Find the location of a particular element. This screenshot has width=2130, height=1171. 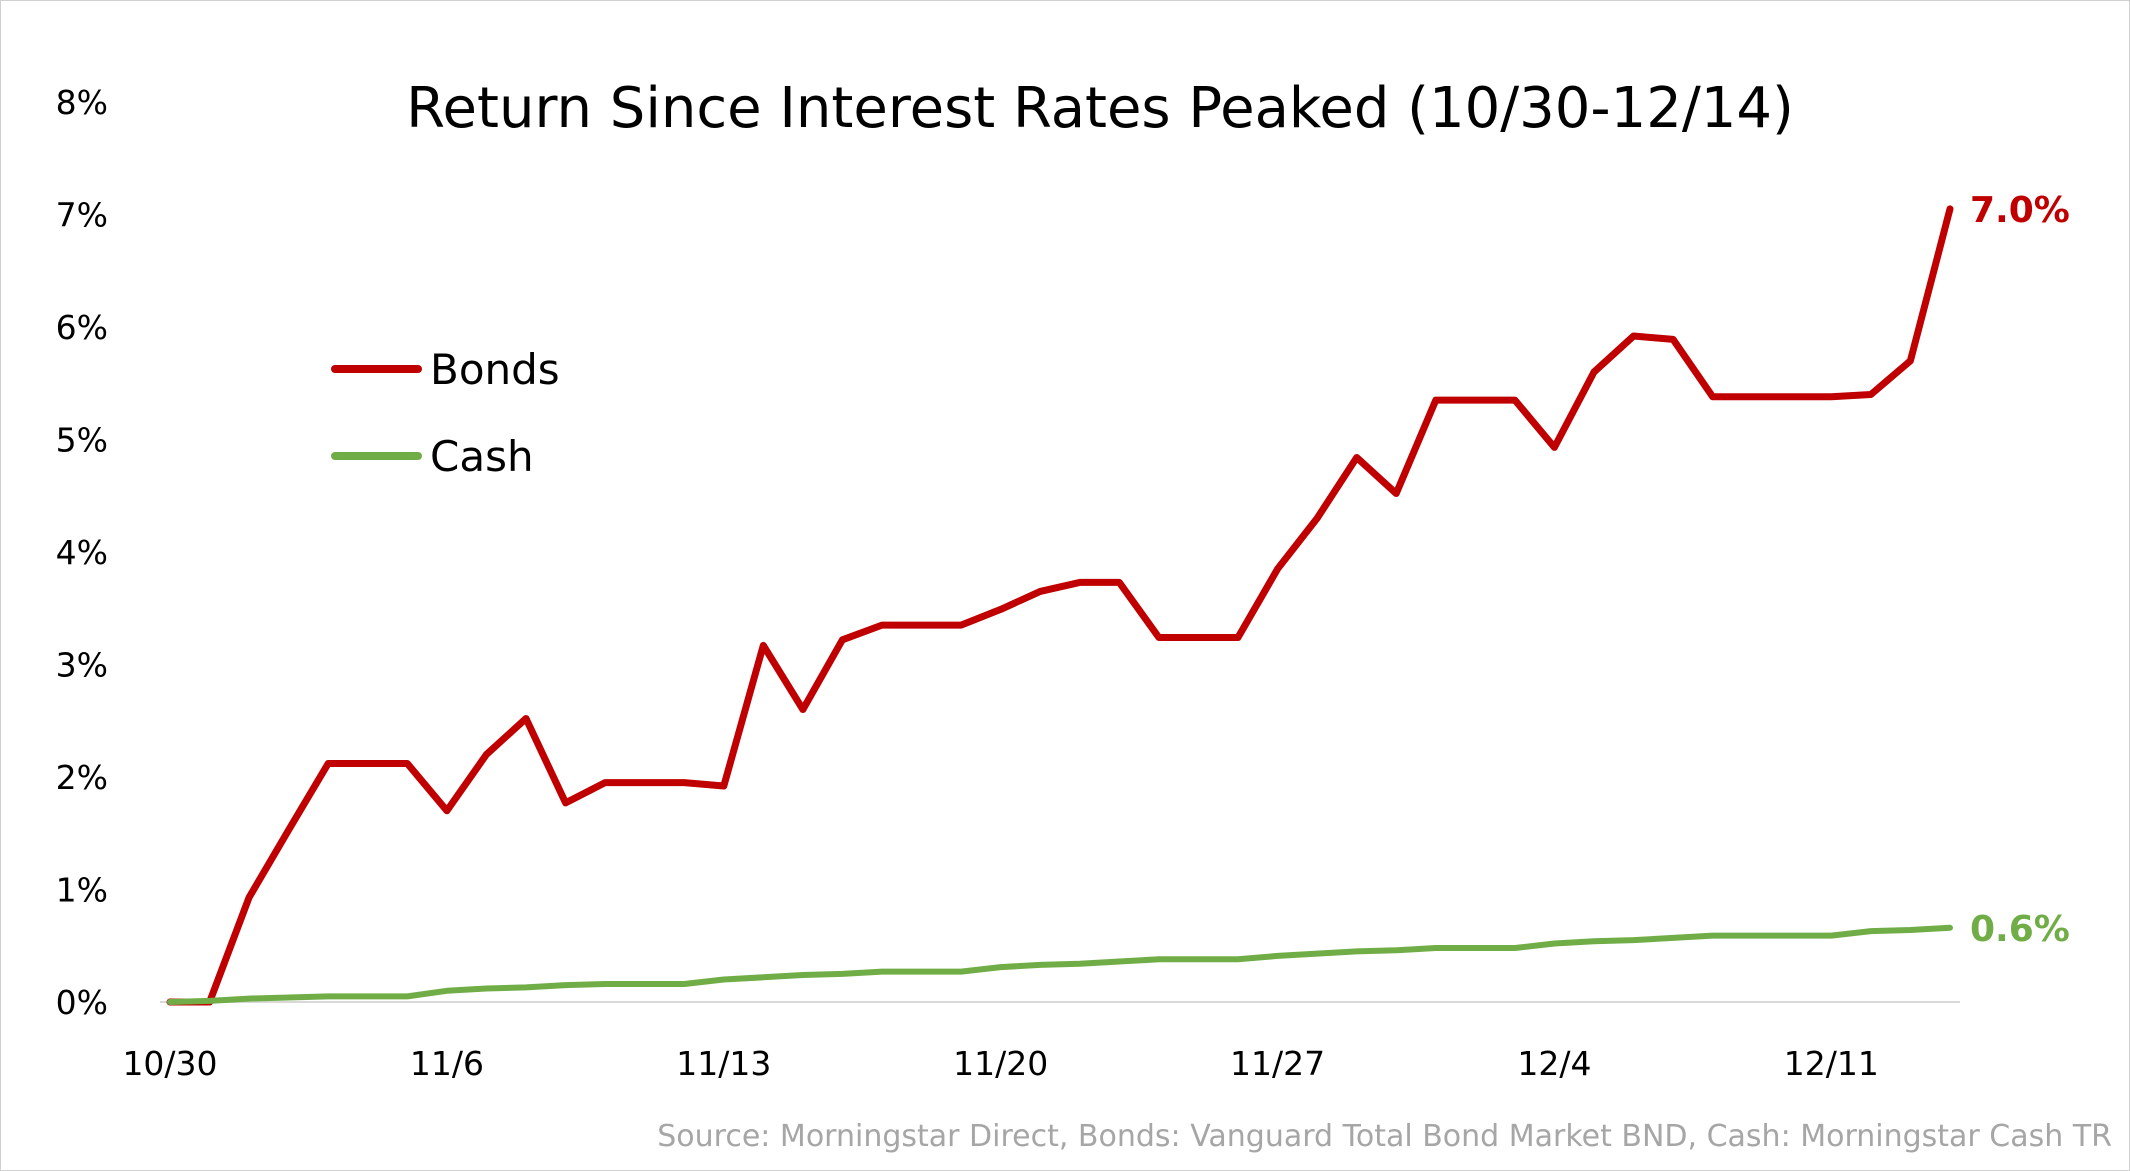

y-tick-label: 3% is located at coordinates (82, 665).